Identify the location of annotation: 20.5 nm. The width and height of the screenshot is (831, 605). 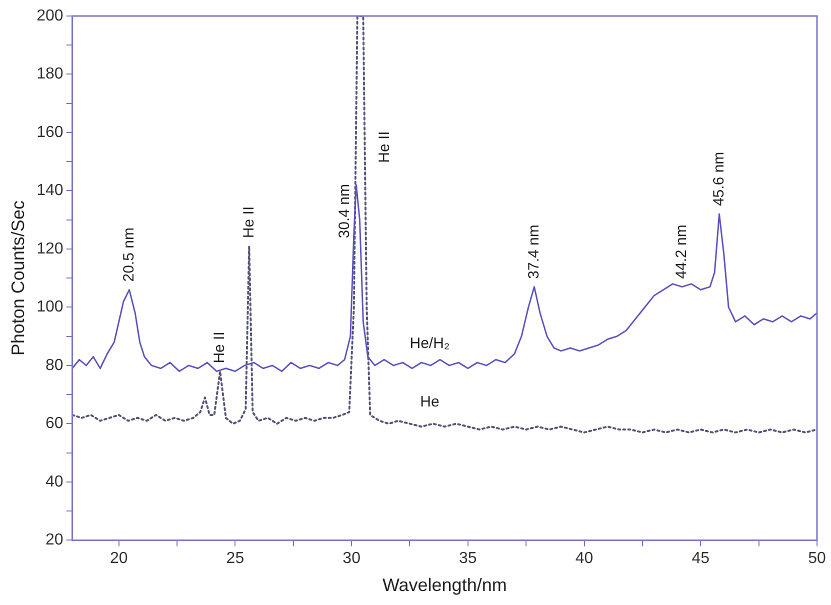
(129, 255).